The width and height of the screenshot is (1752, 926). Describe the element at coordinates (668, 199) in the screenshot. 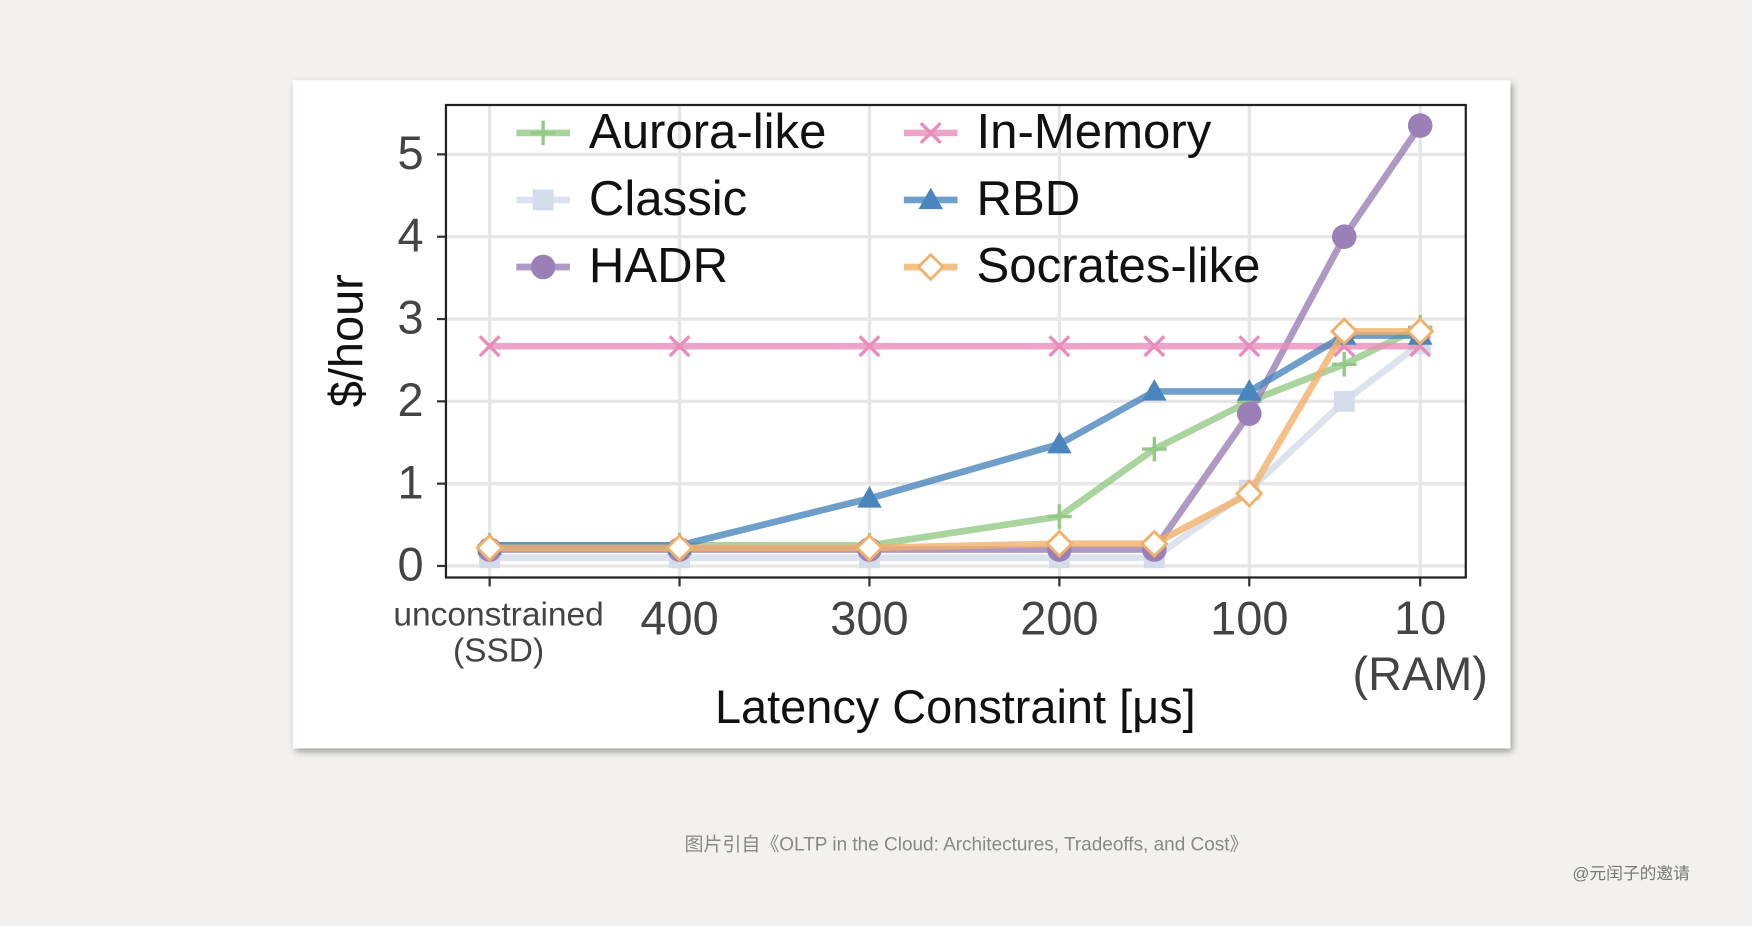

I see `legend-label: Classic` at that location.